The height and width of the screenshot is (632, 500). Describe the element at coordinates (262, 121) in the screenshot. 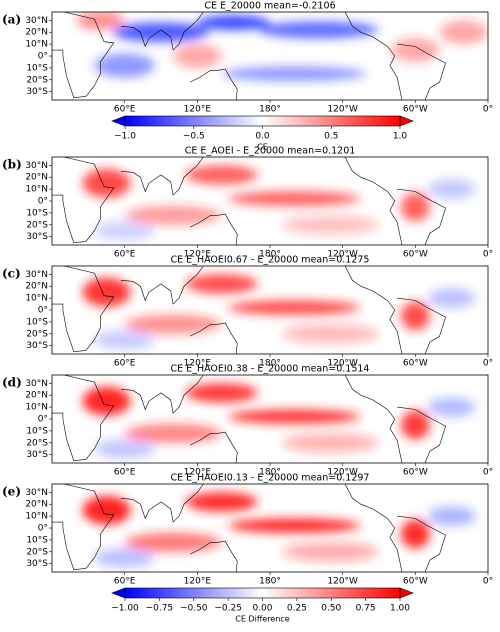

I see `colorbar-body` at that location.